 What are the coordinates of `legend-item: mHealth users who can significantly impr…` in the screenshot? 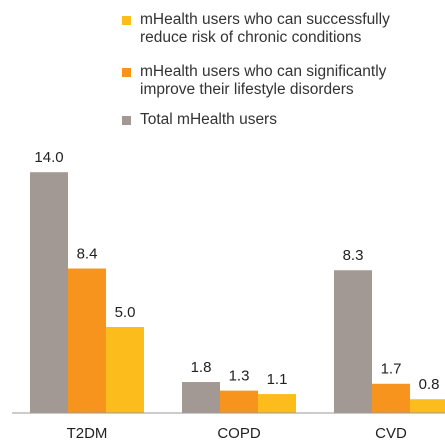 It's located at (281, 81).